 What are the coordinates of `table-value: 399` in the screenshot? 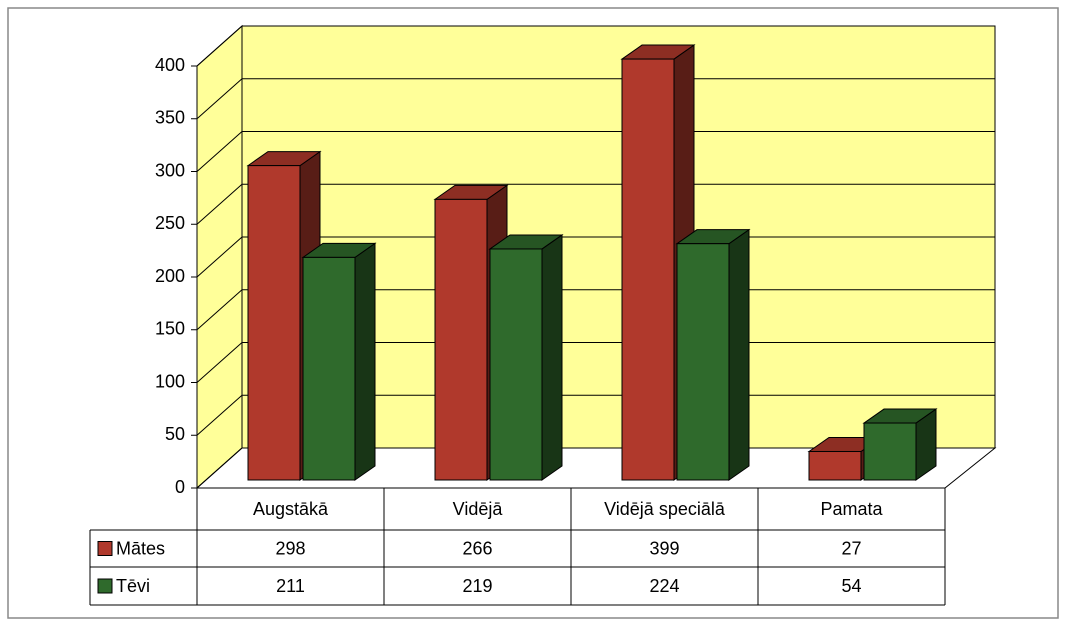 It's located at (664, 548).